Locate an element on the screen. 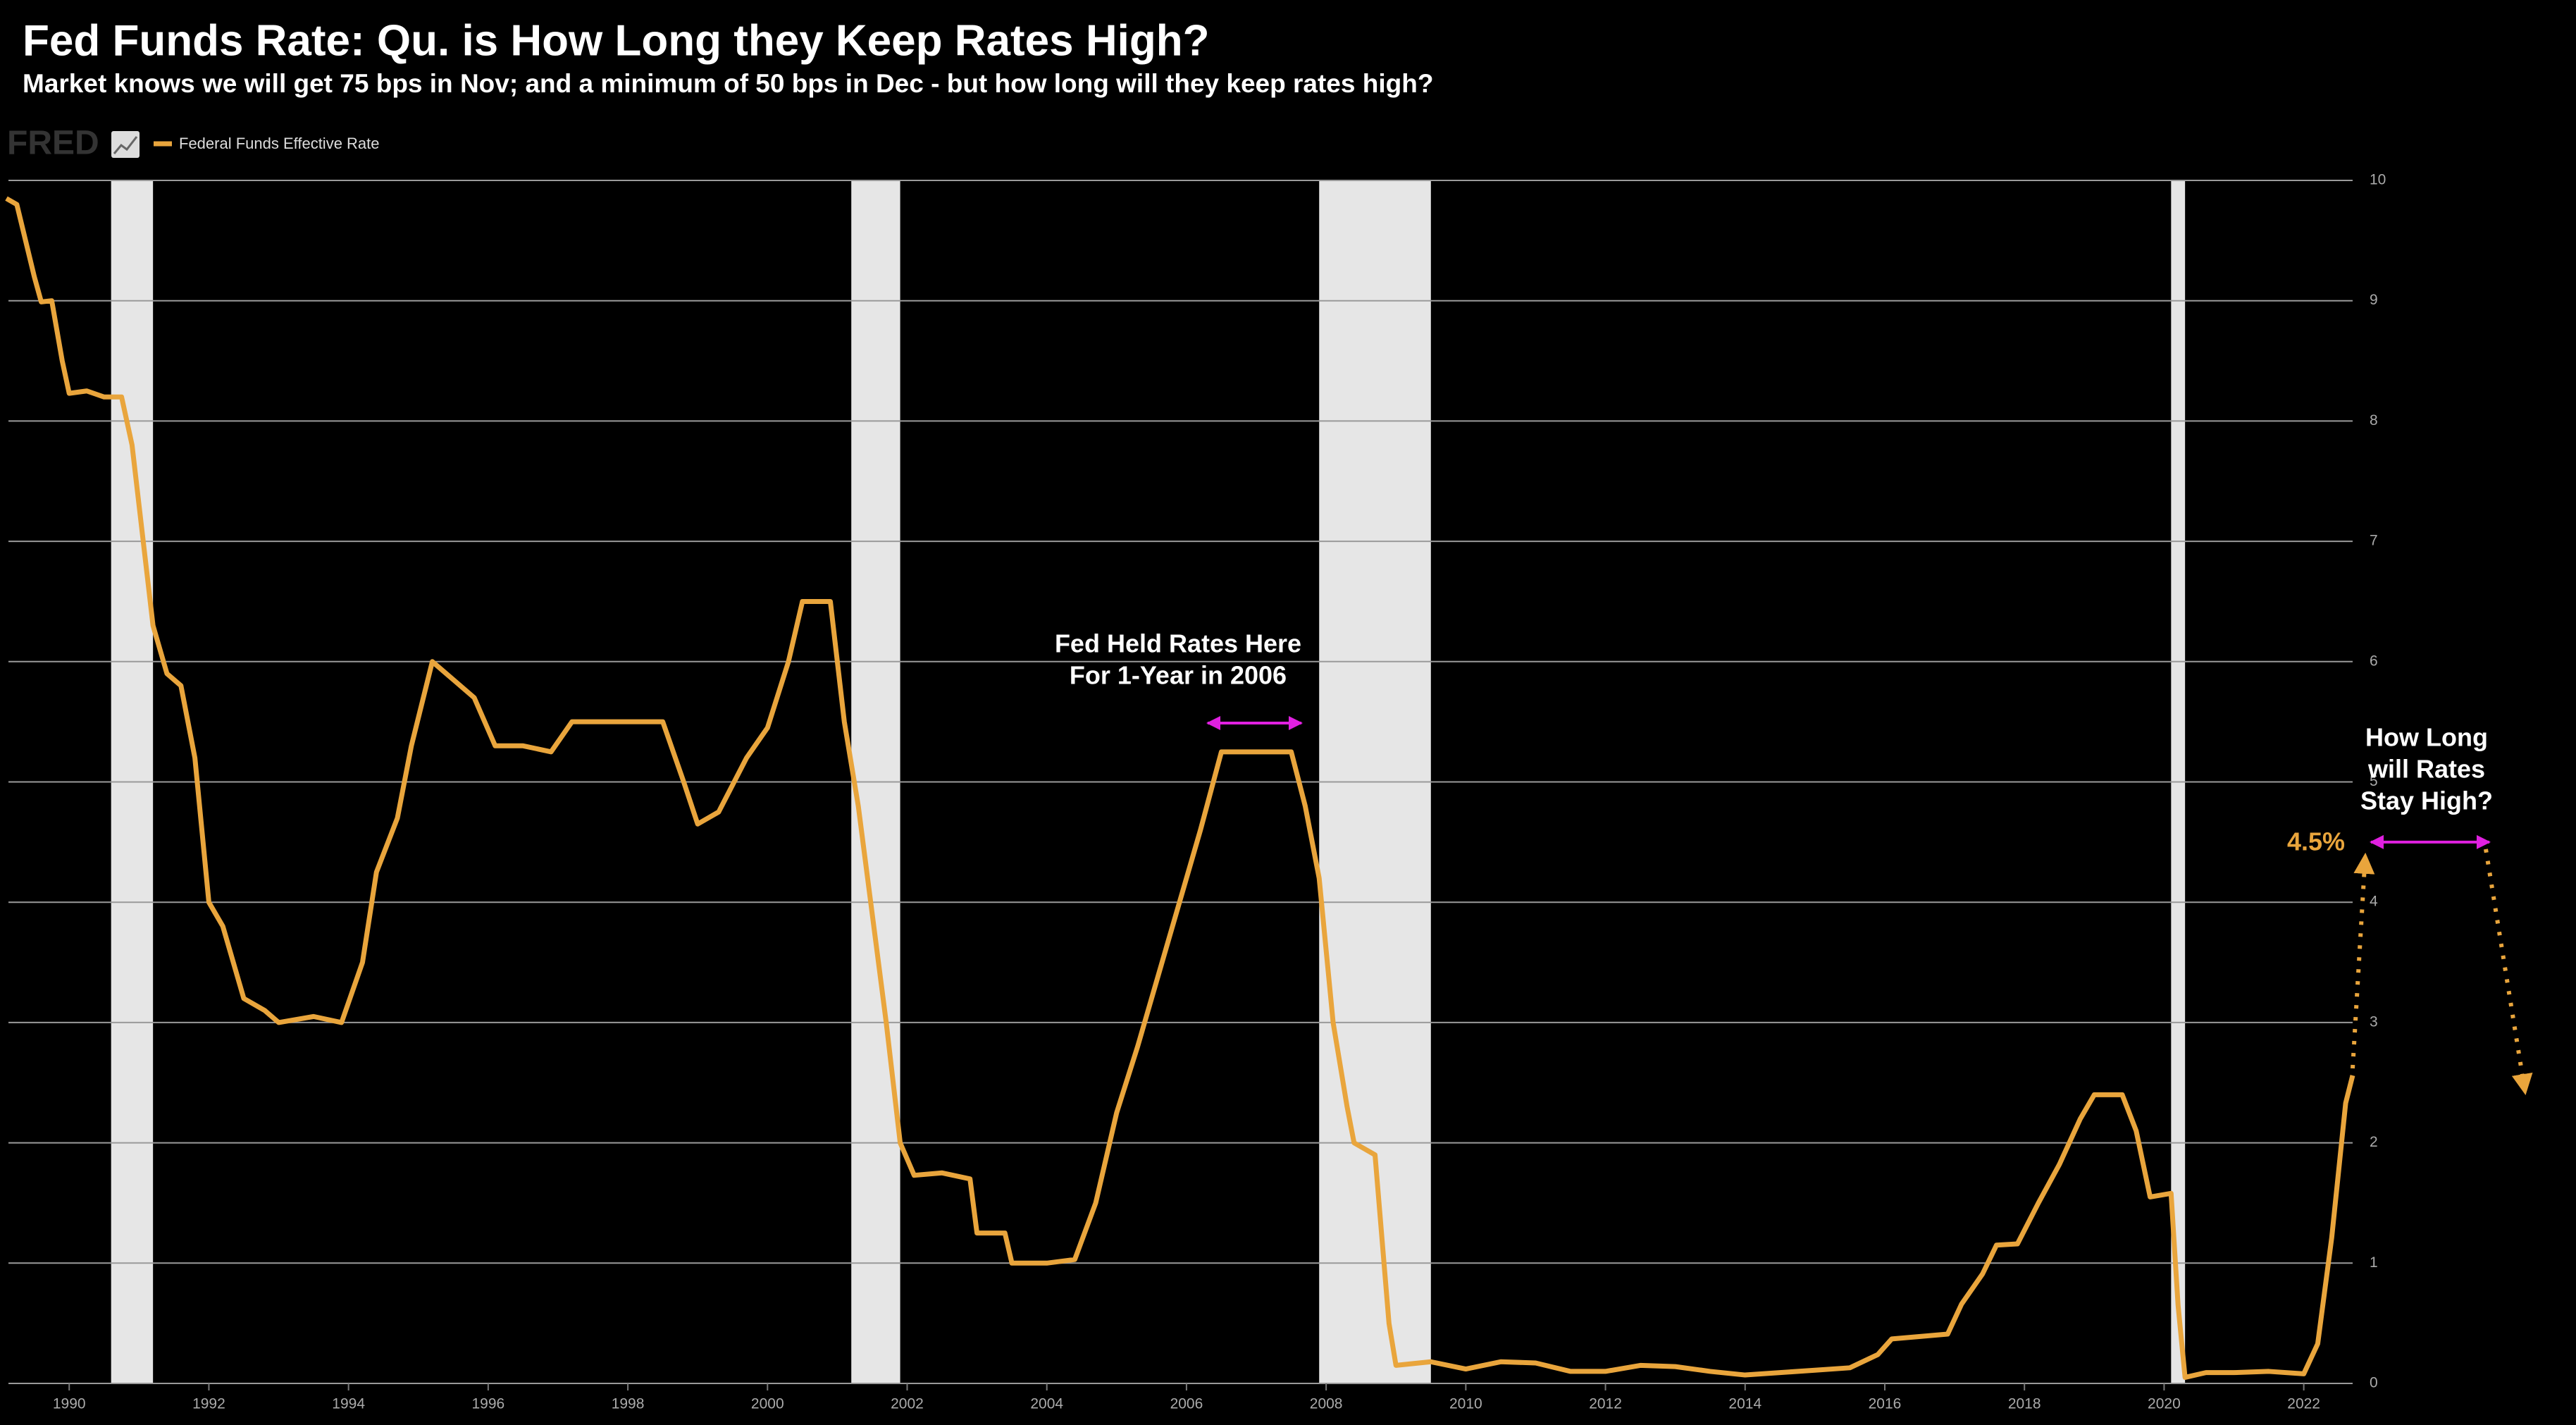  x-tick-label: 2018 is located at coordinates (2024, 1404).